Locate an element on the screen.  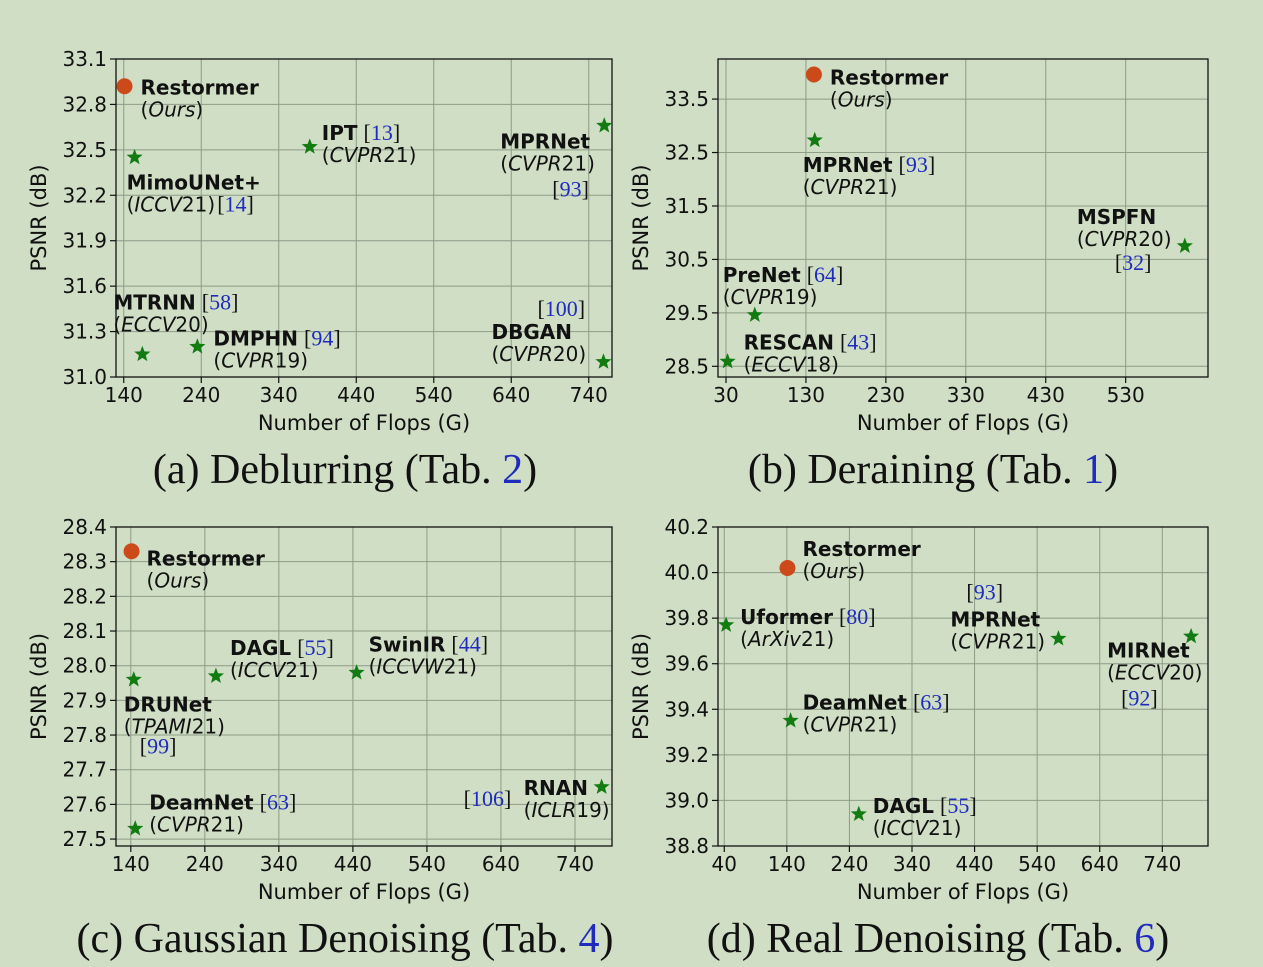
label-rescan: RESCAN [43] is located at coordinates (810, 342).